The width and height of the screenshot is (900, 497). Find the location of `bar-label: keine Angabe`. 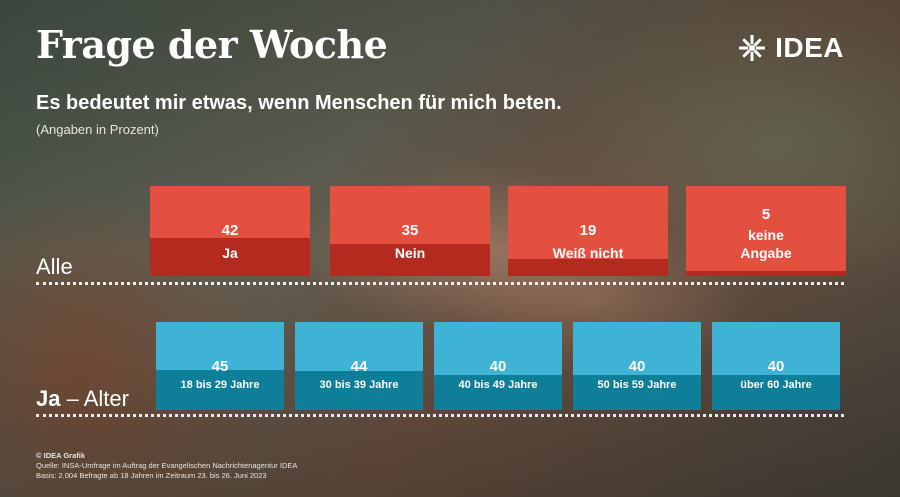

bar-label: keine Angabe is located at coordinates (766, 244).